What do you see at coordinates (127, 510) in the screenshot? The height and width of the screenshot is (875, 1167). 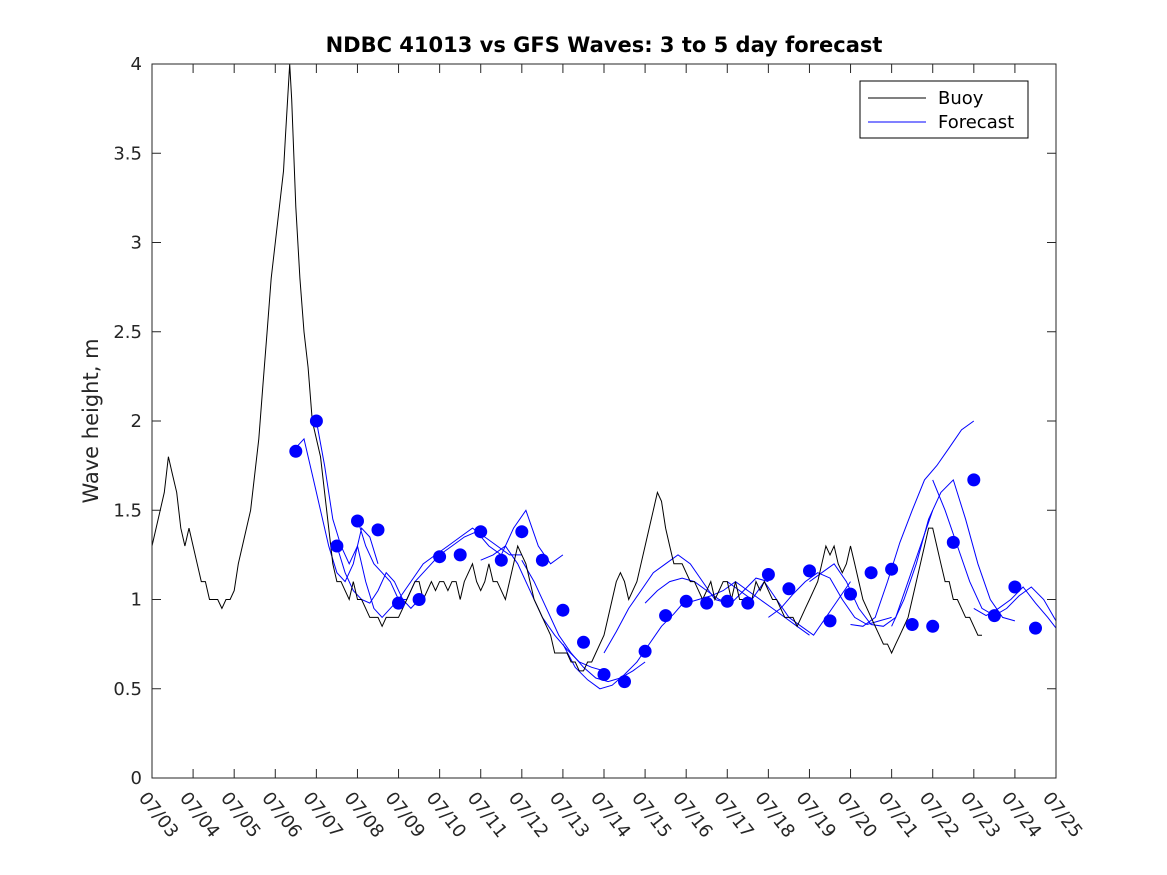 I see `y-tick-label: 1.5` at bounding box center [127, 510].